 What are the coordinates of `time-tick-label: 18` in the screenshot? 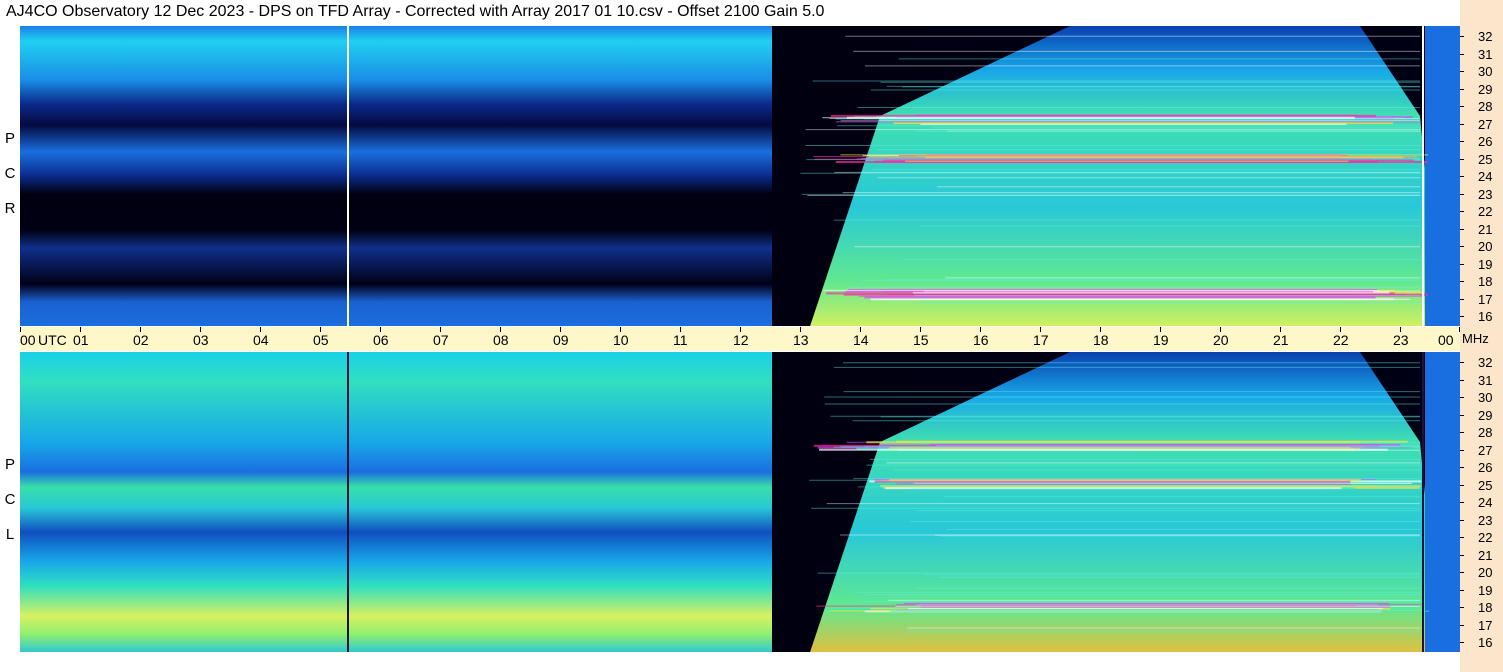 It's located at (1101, 340).